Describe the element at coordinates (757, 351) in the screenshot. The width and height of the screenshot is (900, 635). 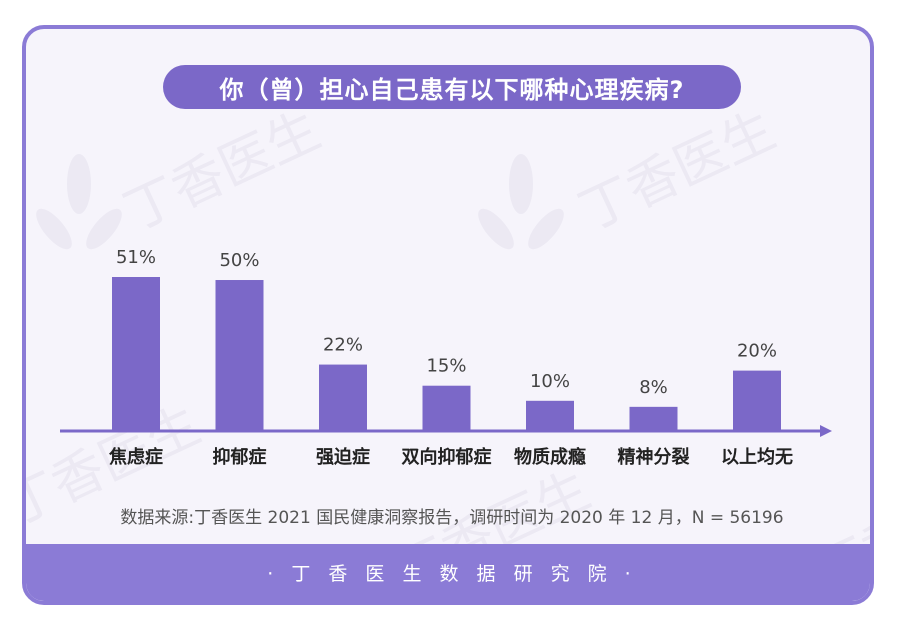
I see `data-label: 20%` at that location.